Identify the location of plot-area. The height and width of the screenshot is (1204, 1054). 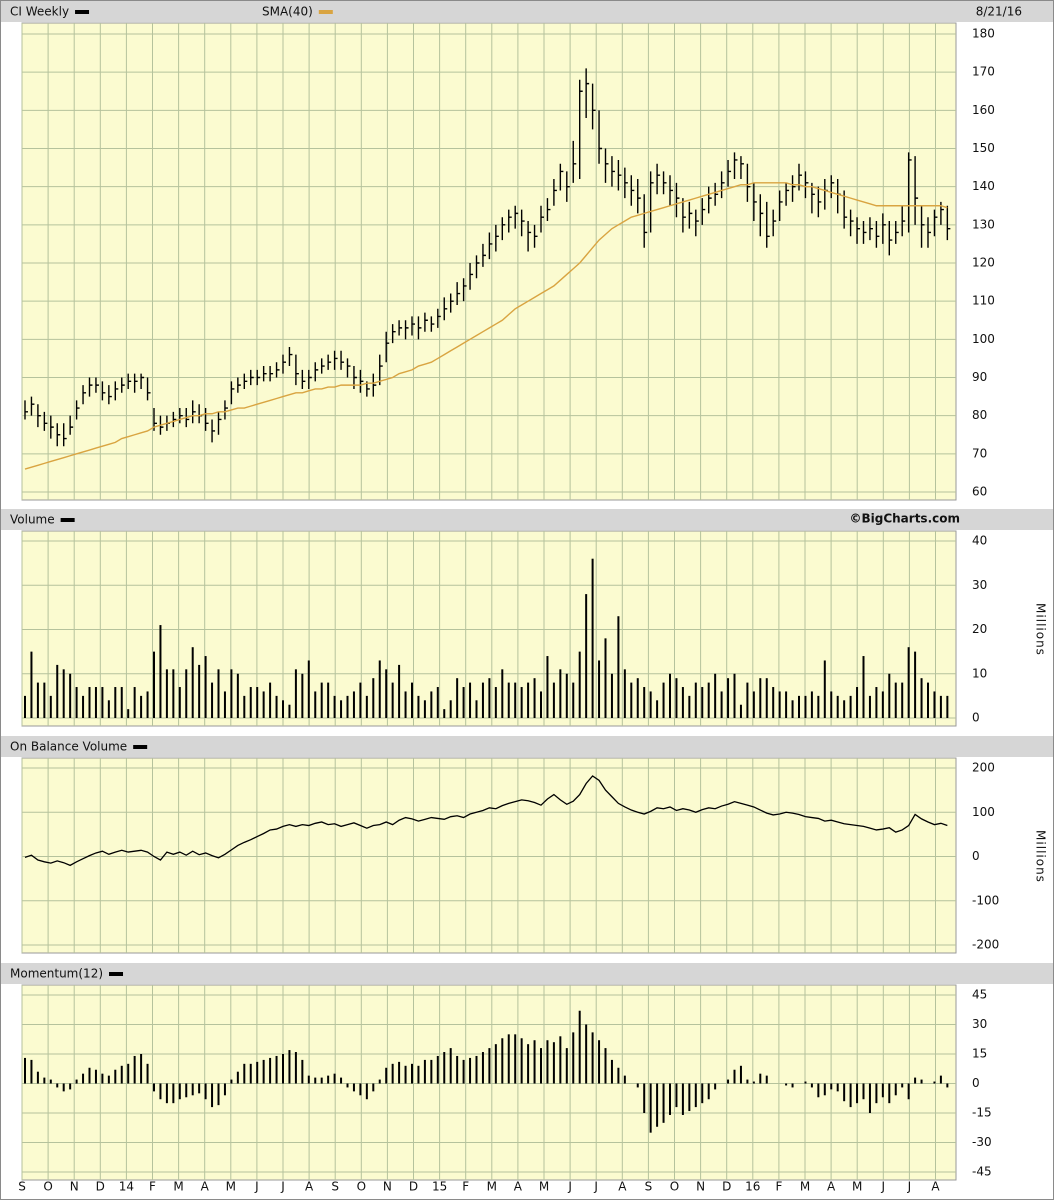
(489, 855).